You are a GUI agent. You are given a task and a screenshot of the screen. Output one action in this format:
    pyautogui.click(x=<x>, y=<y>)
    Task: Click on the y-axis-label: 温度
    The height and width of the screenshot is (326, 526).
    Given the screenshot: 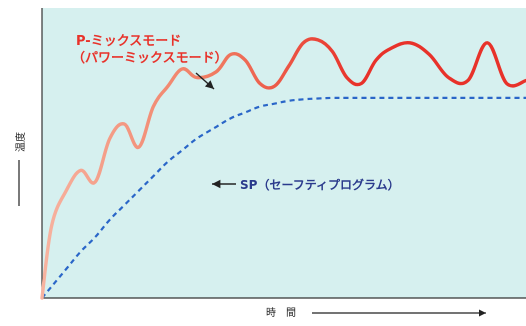 What is the action you would take?
    pyautogui.click(x=20, y=142)
    